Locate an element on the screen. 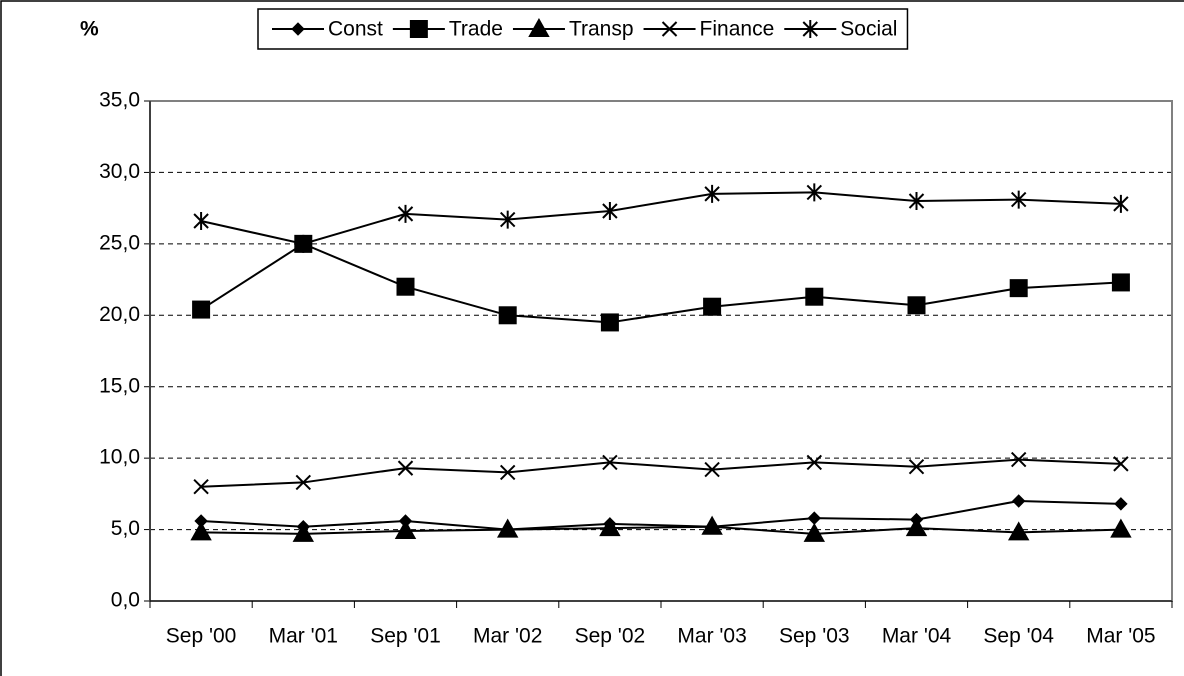 The height and width of the screenshot is (676, 1184). x-tick-label: Mar '01 is located at coordinates (303, 636).